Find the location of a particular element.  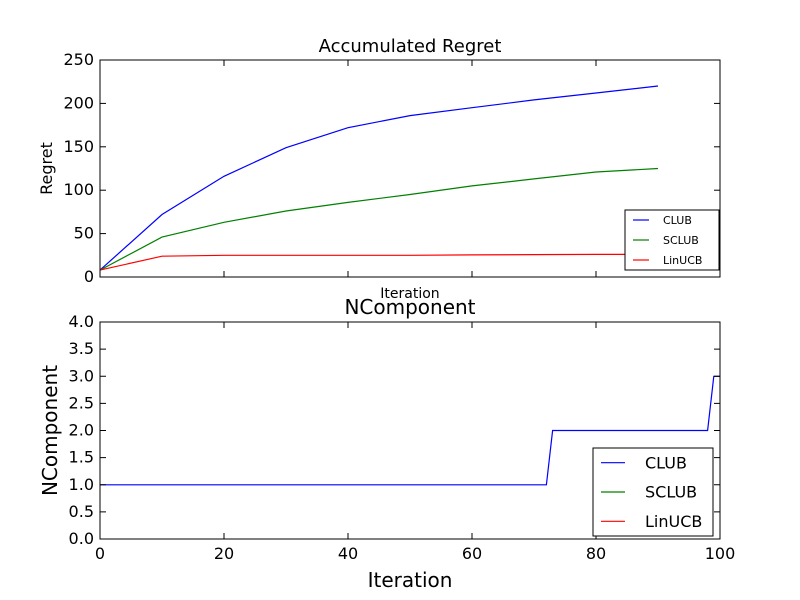

y-tick-label: 150 is located at coordinates (78, 146).